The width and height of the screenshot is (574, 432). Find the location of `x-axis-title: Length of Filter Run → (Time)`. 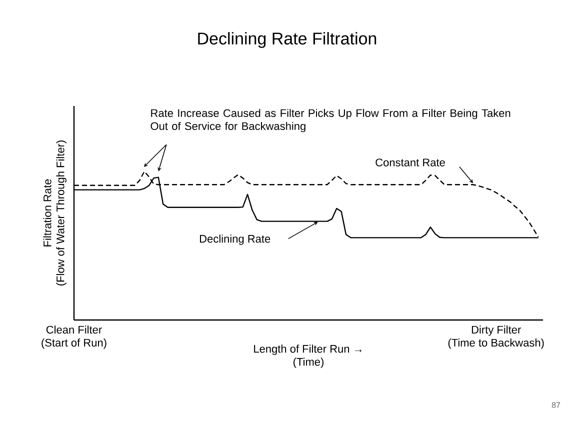

x-axis-title: Length of Filter Run → (Time) is located at coordinates (308, 356).